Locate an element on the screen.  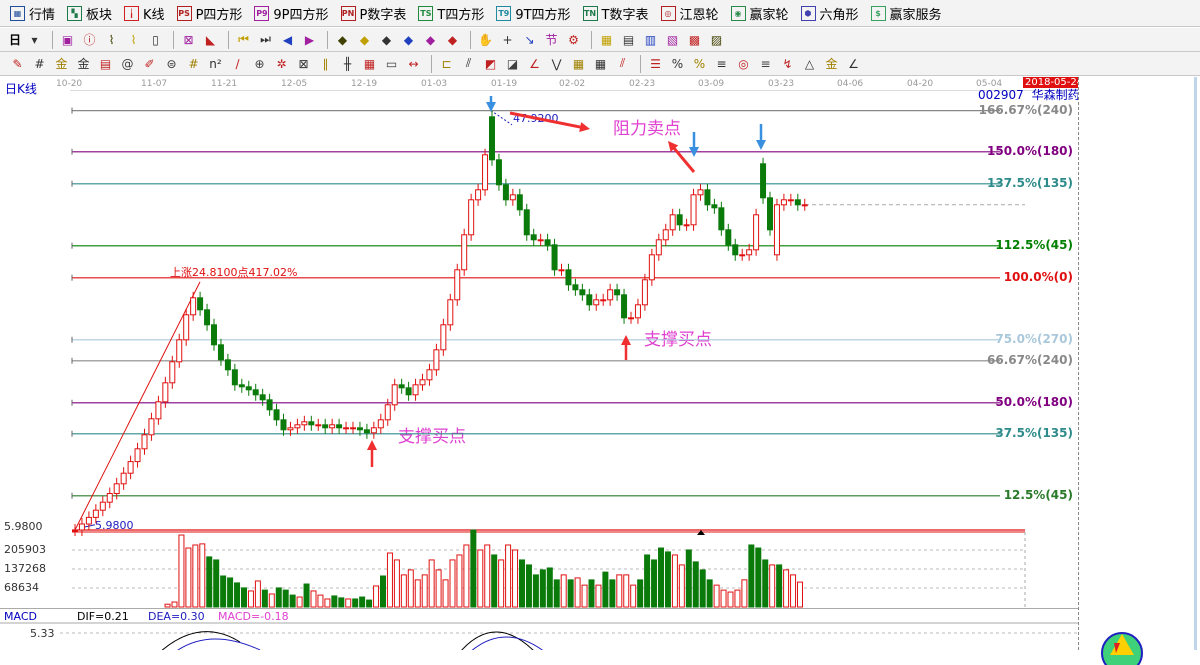
diamond-right-icon: ◆ is located at coordinates (364, 39).